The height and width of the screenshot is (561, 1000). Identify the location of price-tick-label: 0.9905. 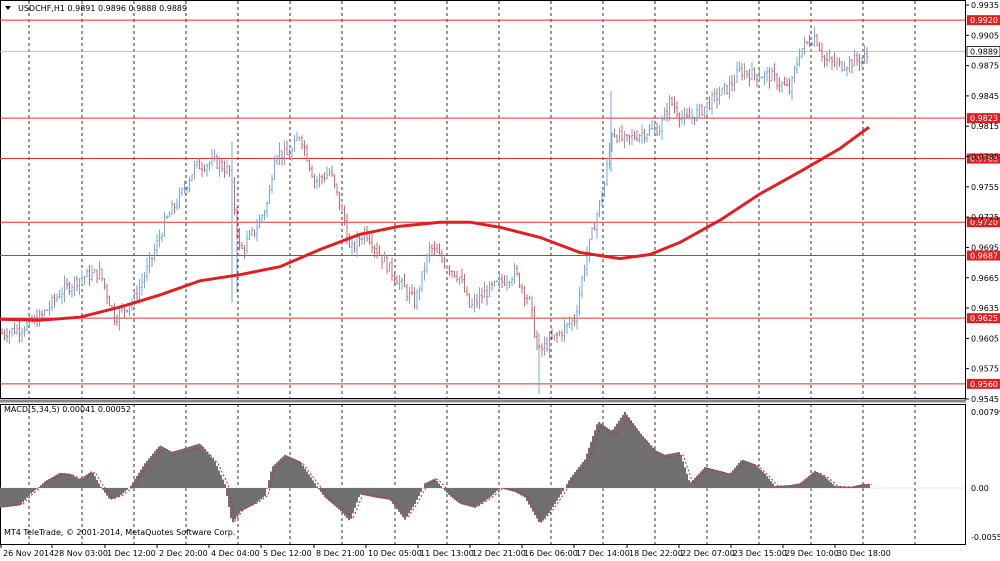
(985, 35).